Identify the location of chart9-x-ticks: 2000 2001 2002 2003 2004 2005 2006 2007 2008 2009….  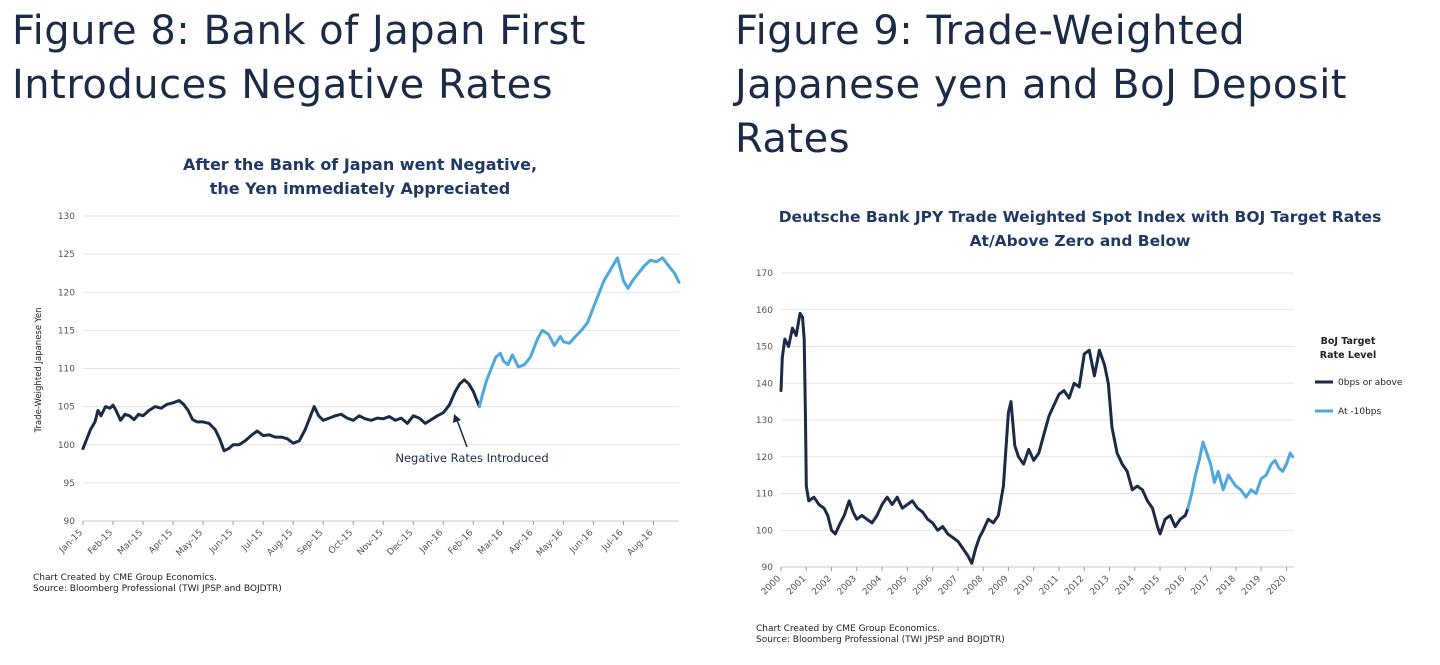
(1024, 585).